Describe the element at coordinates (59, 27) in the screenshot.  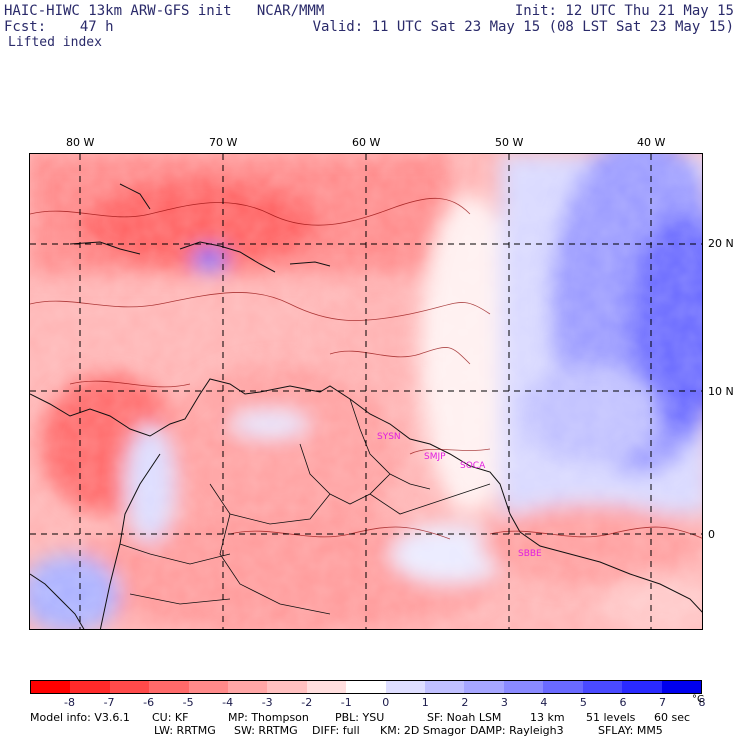
I see `forecast-hour: Fcst: 47 h` at that location.